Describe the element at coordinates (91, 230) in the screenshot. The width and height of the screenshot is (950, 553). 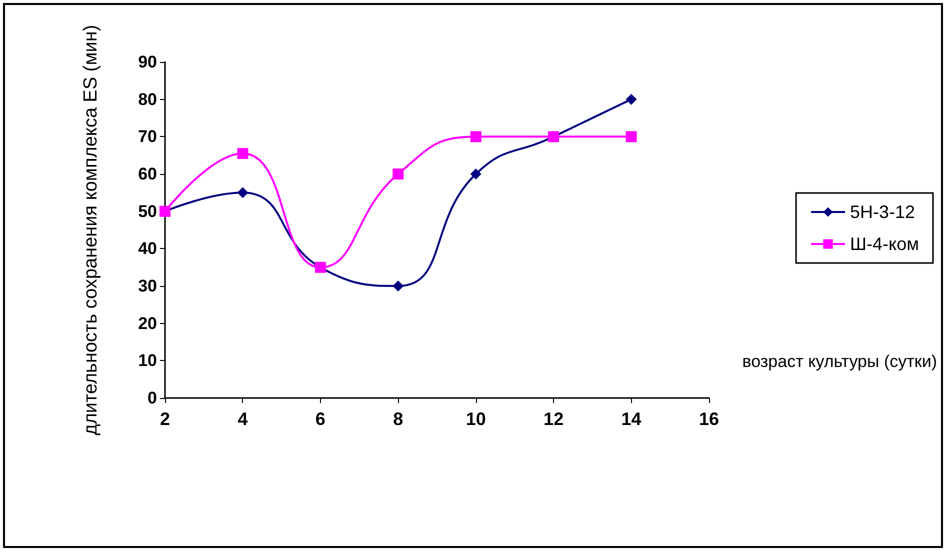
I see `y-axis-title: длительность сохранения комплекса ES (мин)` at that location.